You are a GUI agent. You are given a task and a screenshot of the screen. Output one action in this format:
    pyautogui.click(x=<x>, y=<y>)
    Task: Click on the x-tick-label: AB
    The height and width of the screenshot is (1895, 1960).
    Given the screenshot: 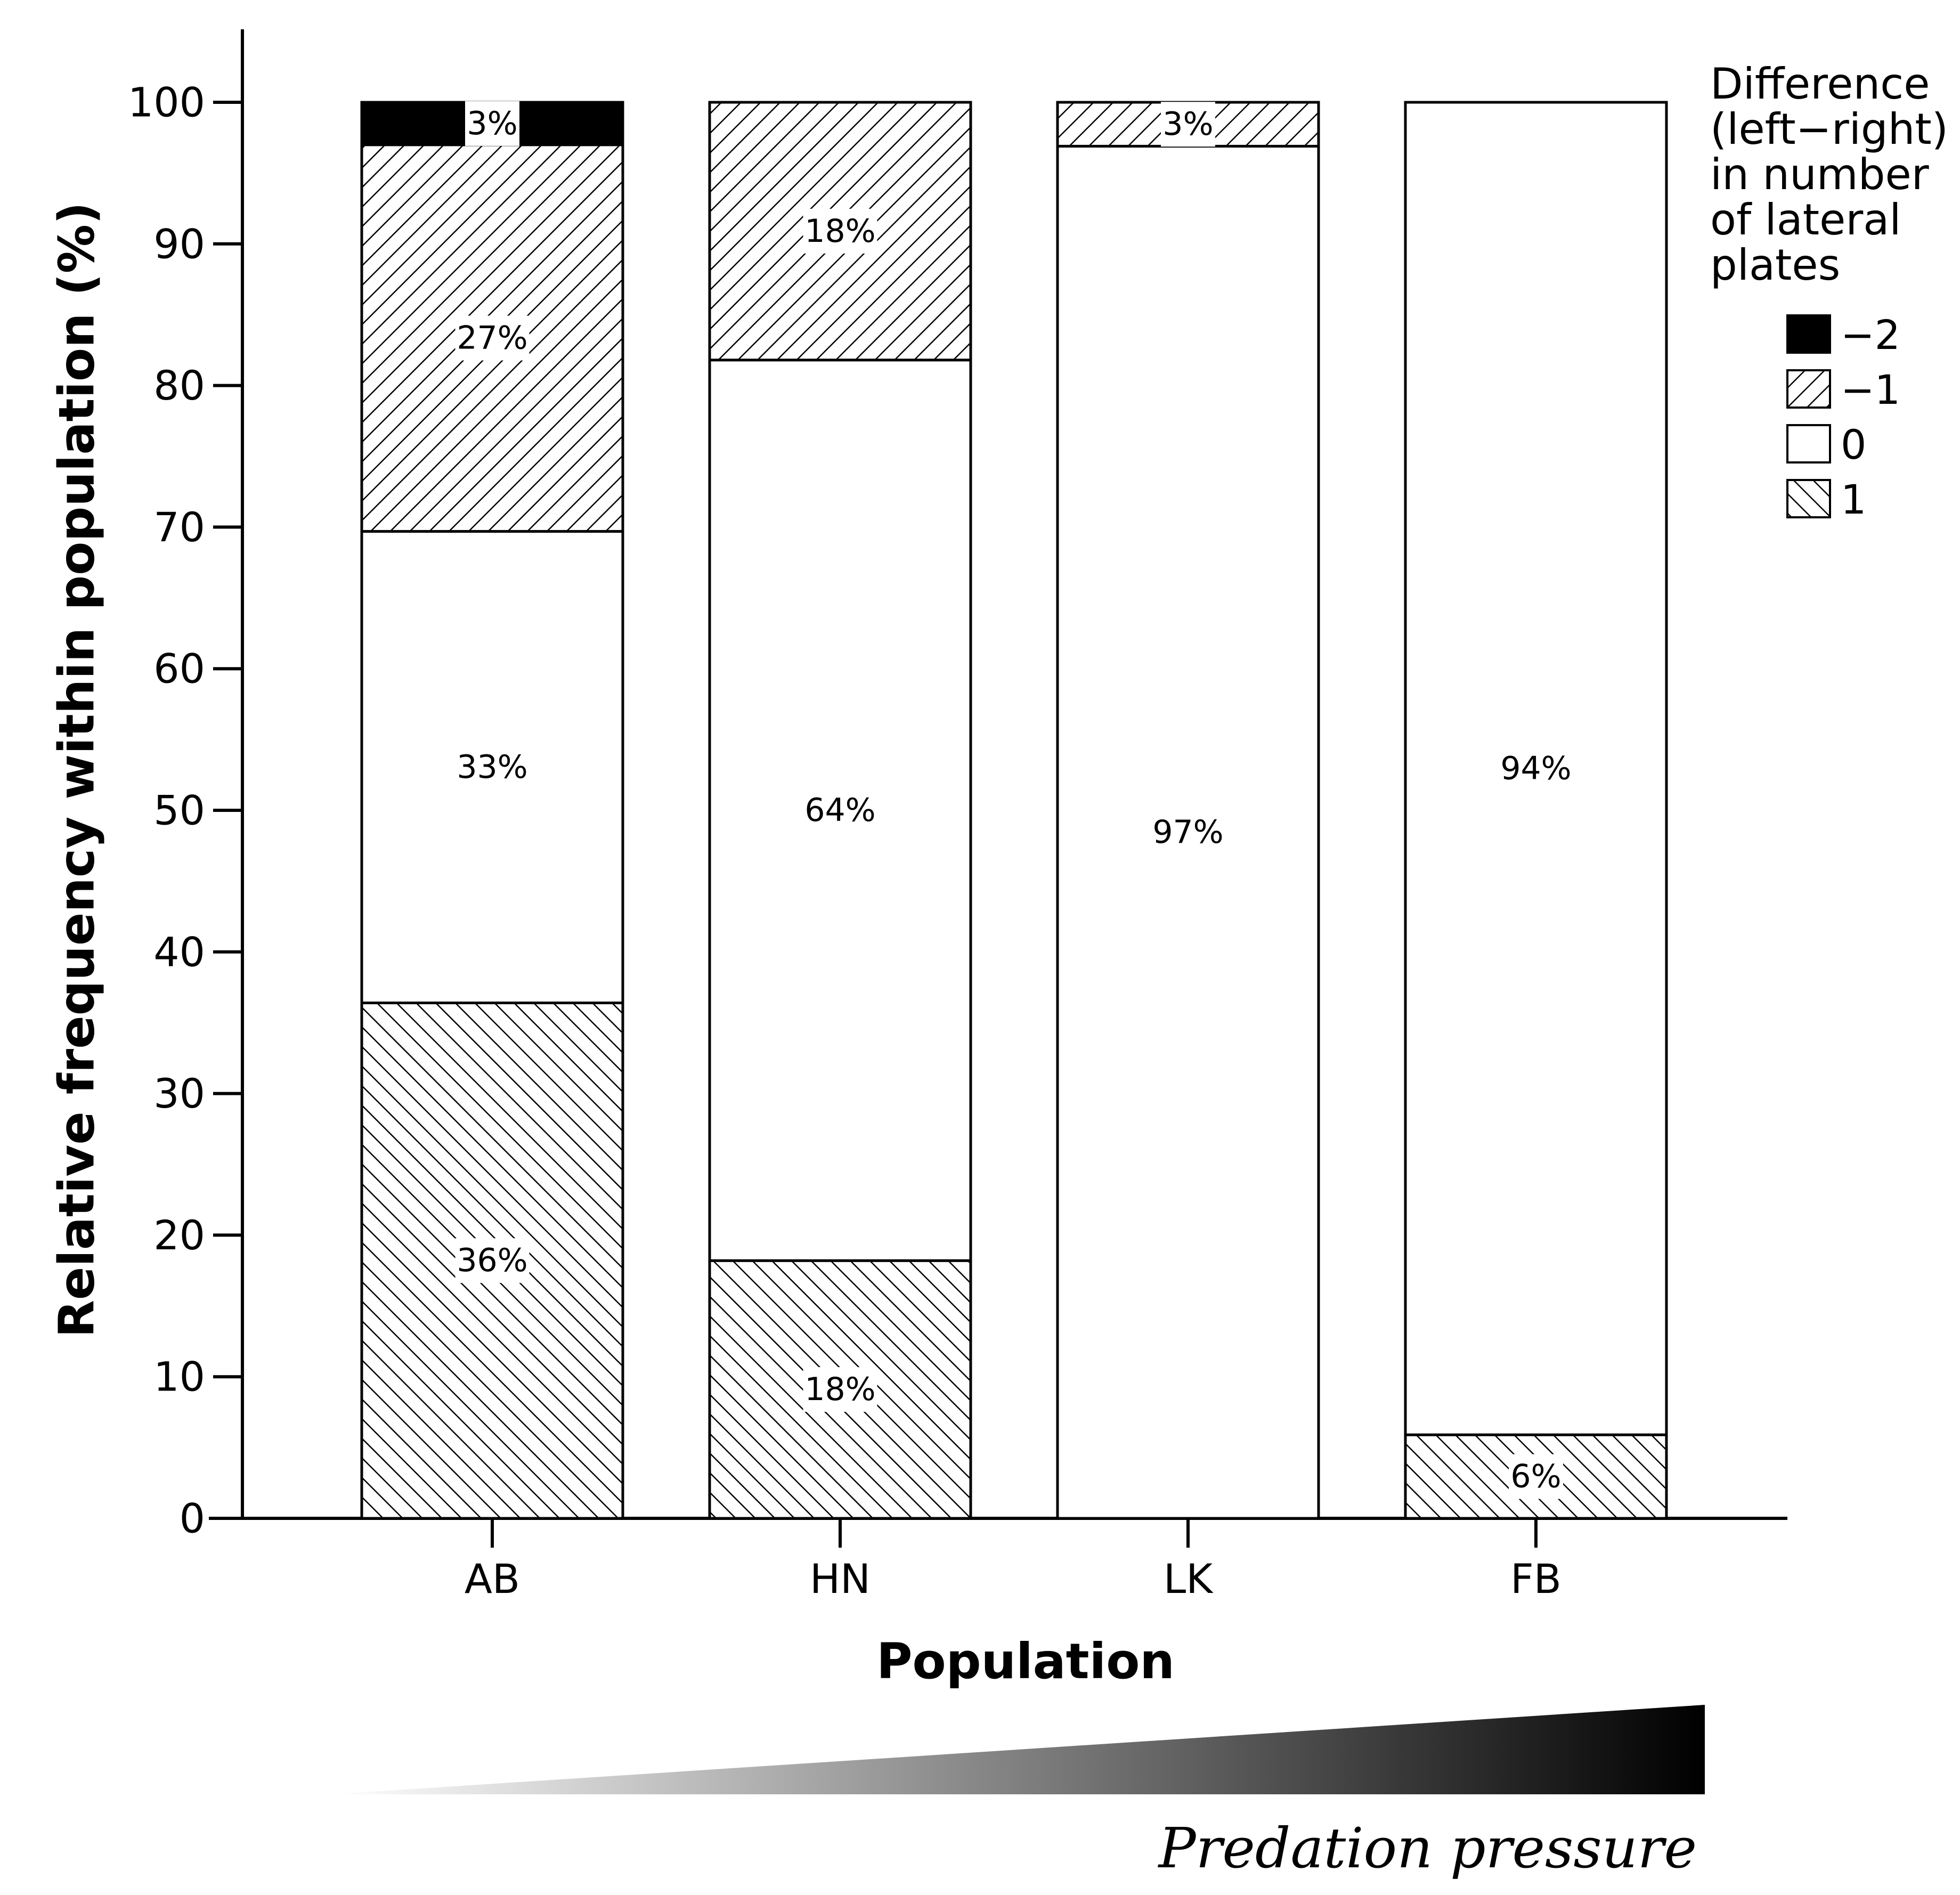 What is the action you would take?
    pyautogui.click(x=492, y=1579)
    